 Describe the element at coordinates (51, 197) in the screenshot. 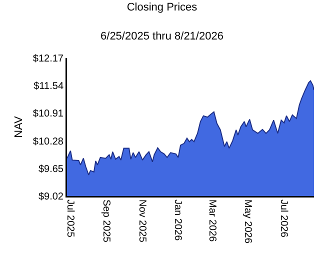

I see `y-tick-label: $9.02` at that location.